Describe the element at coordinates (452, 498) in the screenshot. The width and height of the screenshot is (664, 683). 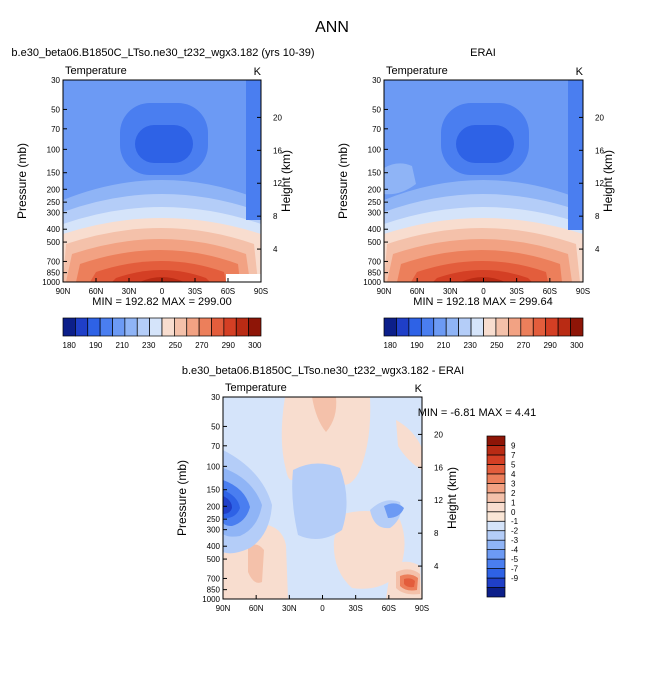
I see `panel-diff-ylabel-right: Height (km)` at that location.